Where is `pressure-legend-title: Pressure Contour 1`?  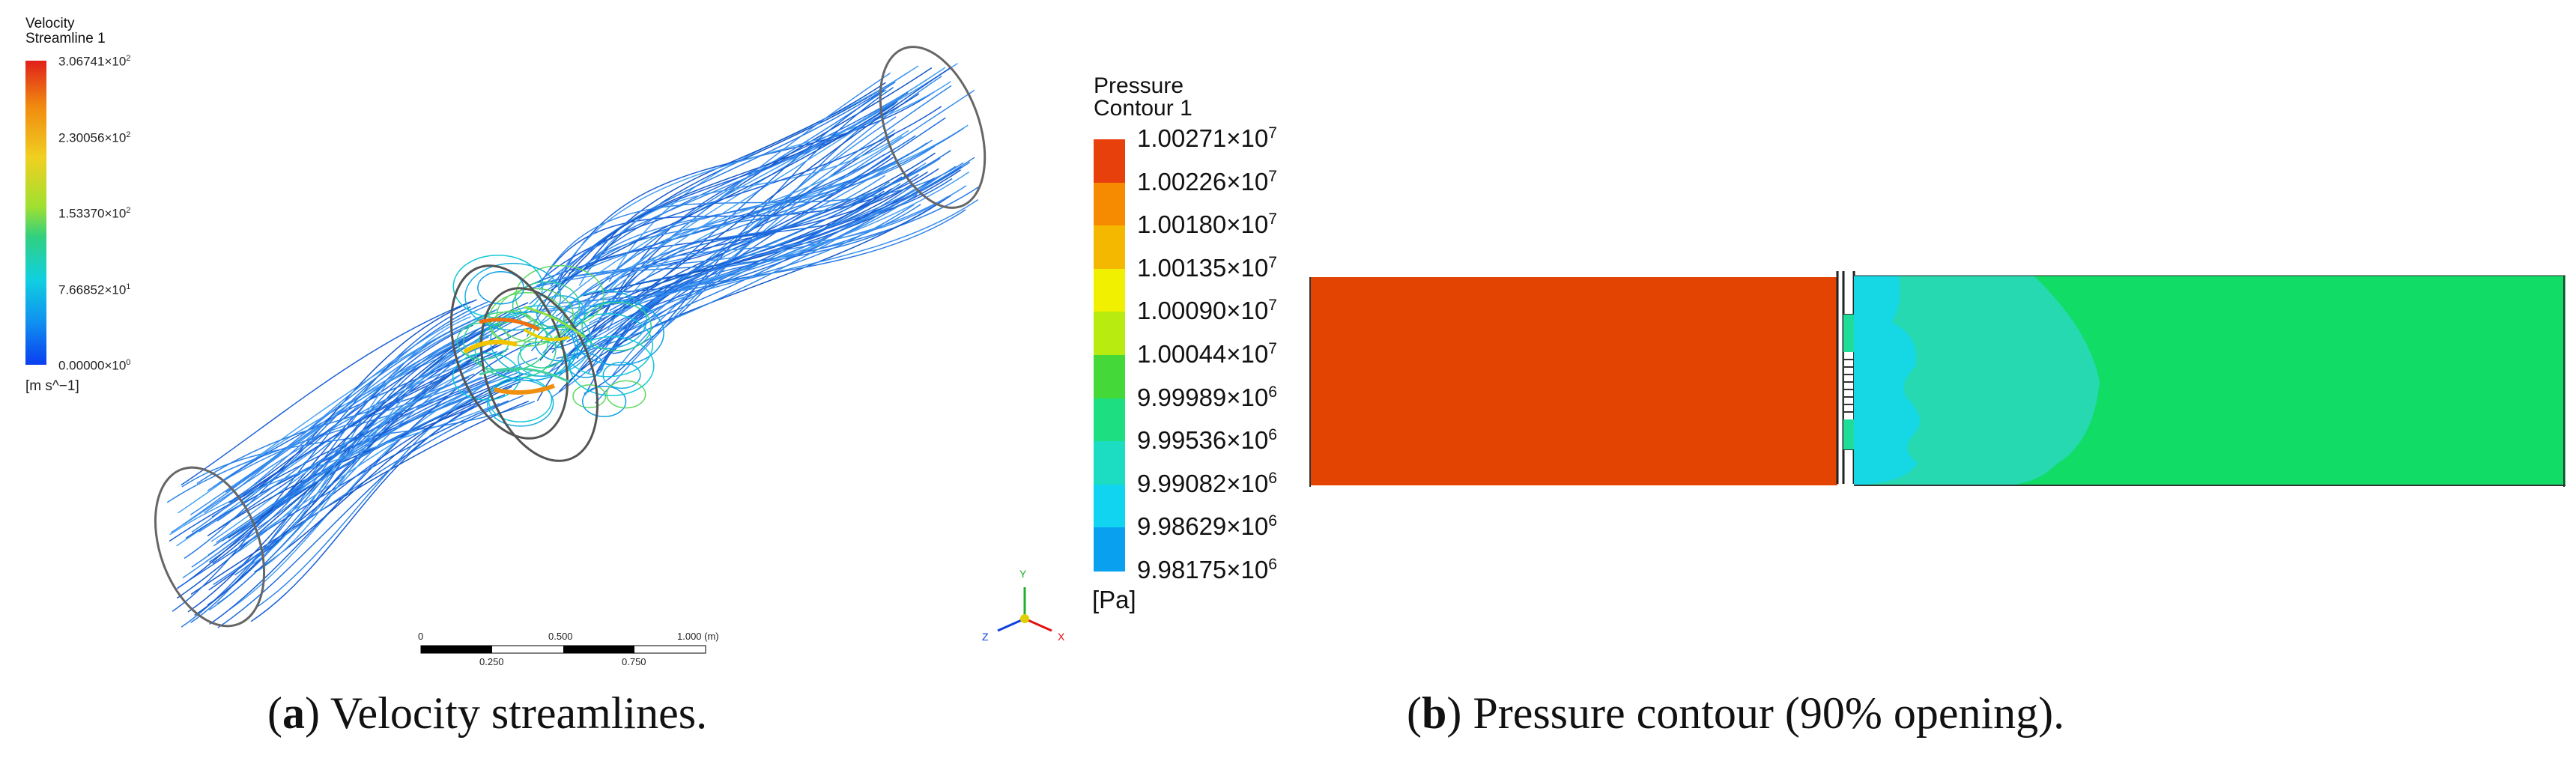 pressure-legend-title: Pressure Contour 1 is located at coordinates (1143, 97).